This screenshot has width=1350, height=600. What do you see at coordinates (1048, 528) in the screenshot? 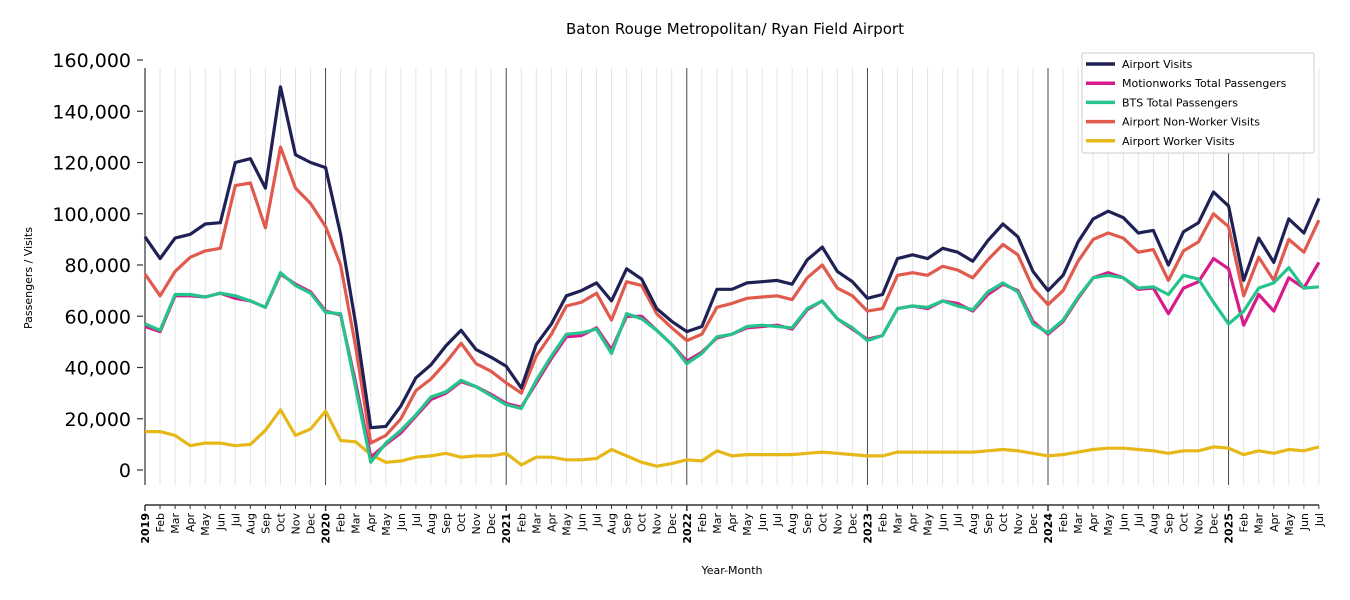
I see `x-tick-label-year: 2024` at bounding box center [1048, 528].